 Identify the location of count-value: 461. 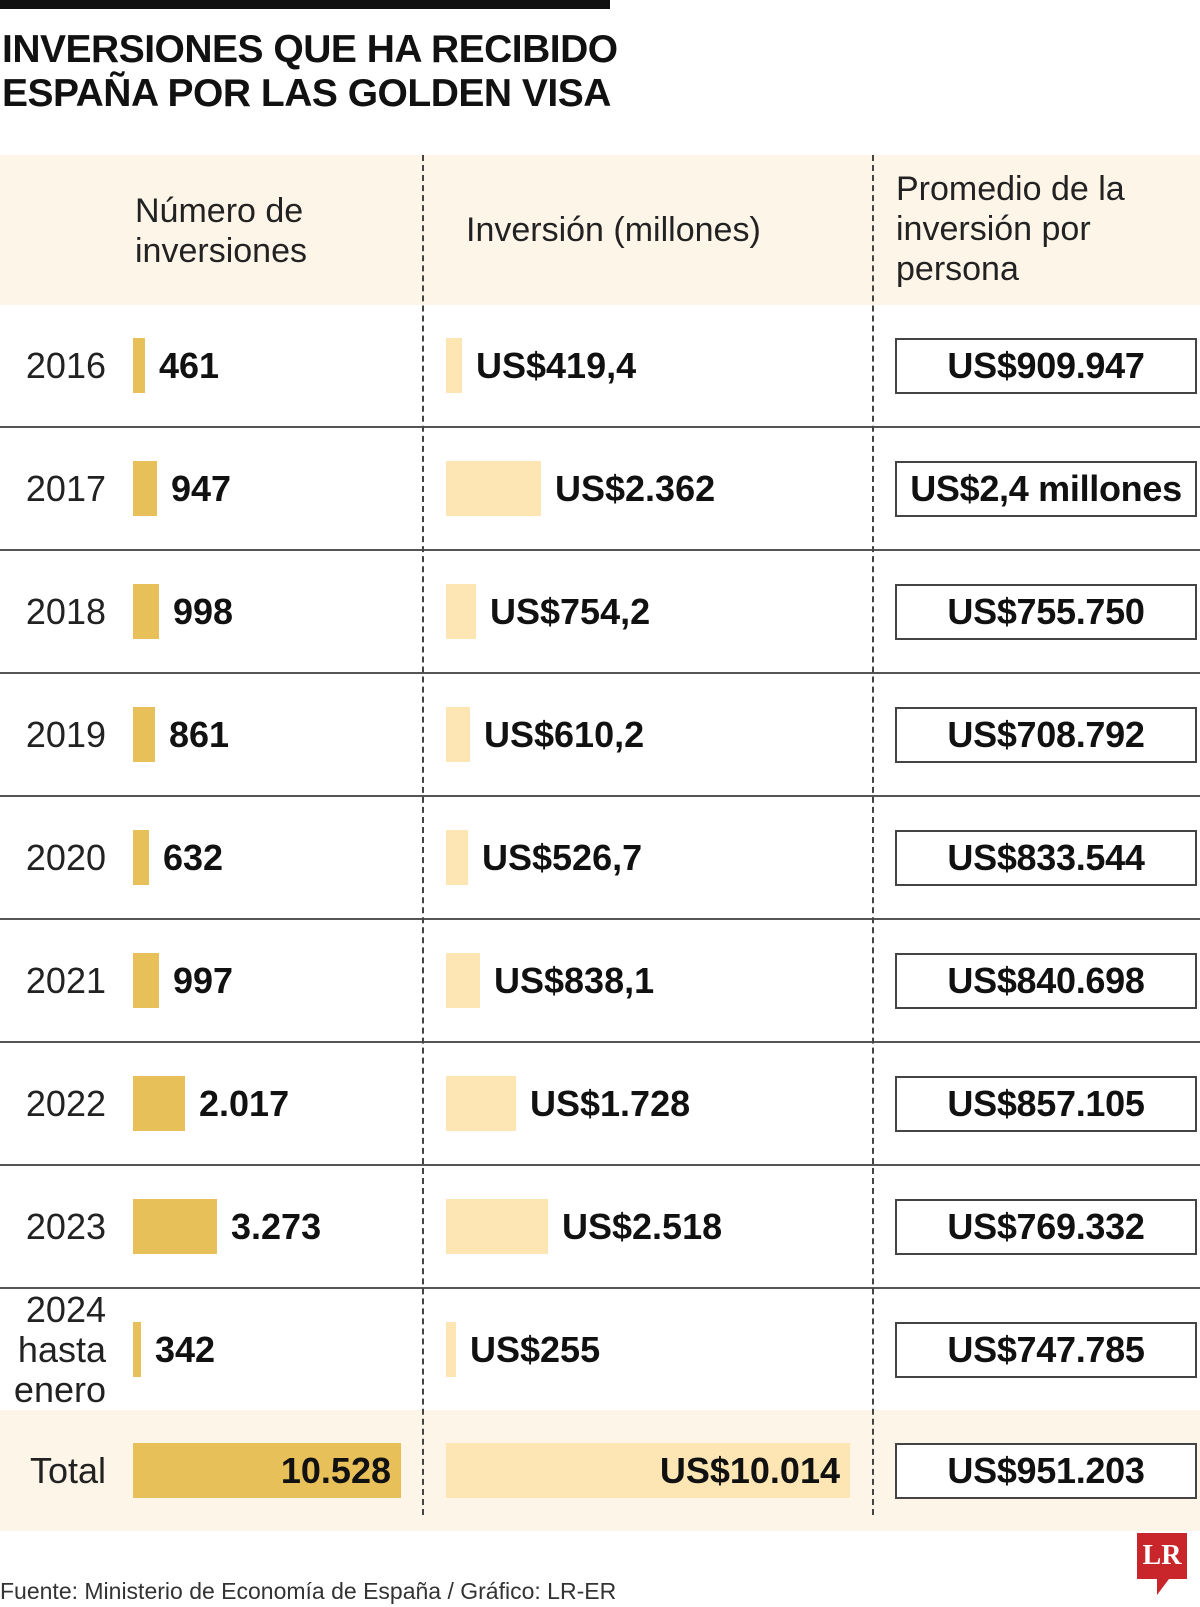
(189, 365).